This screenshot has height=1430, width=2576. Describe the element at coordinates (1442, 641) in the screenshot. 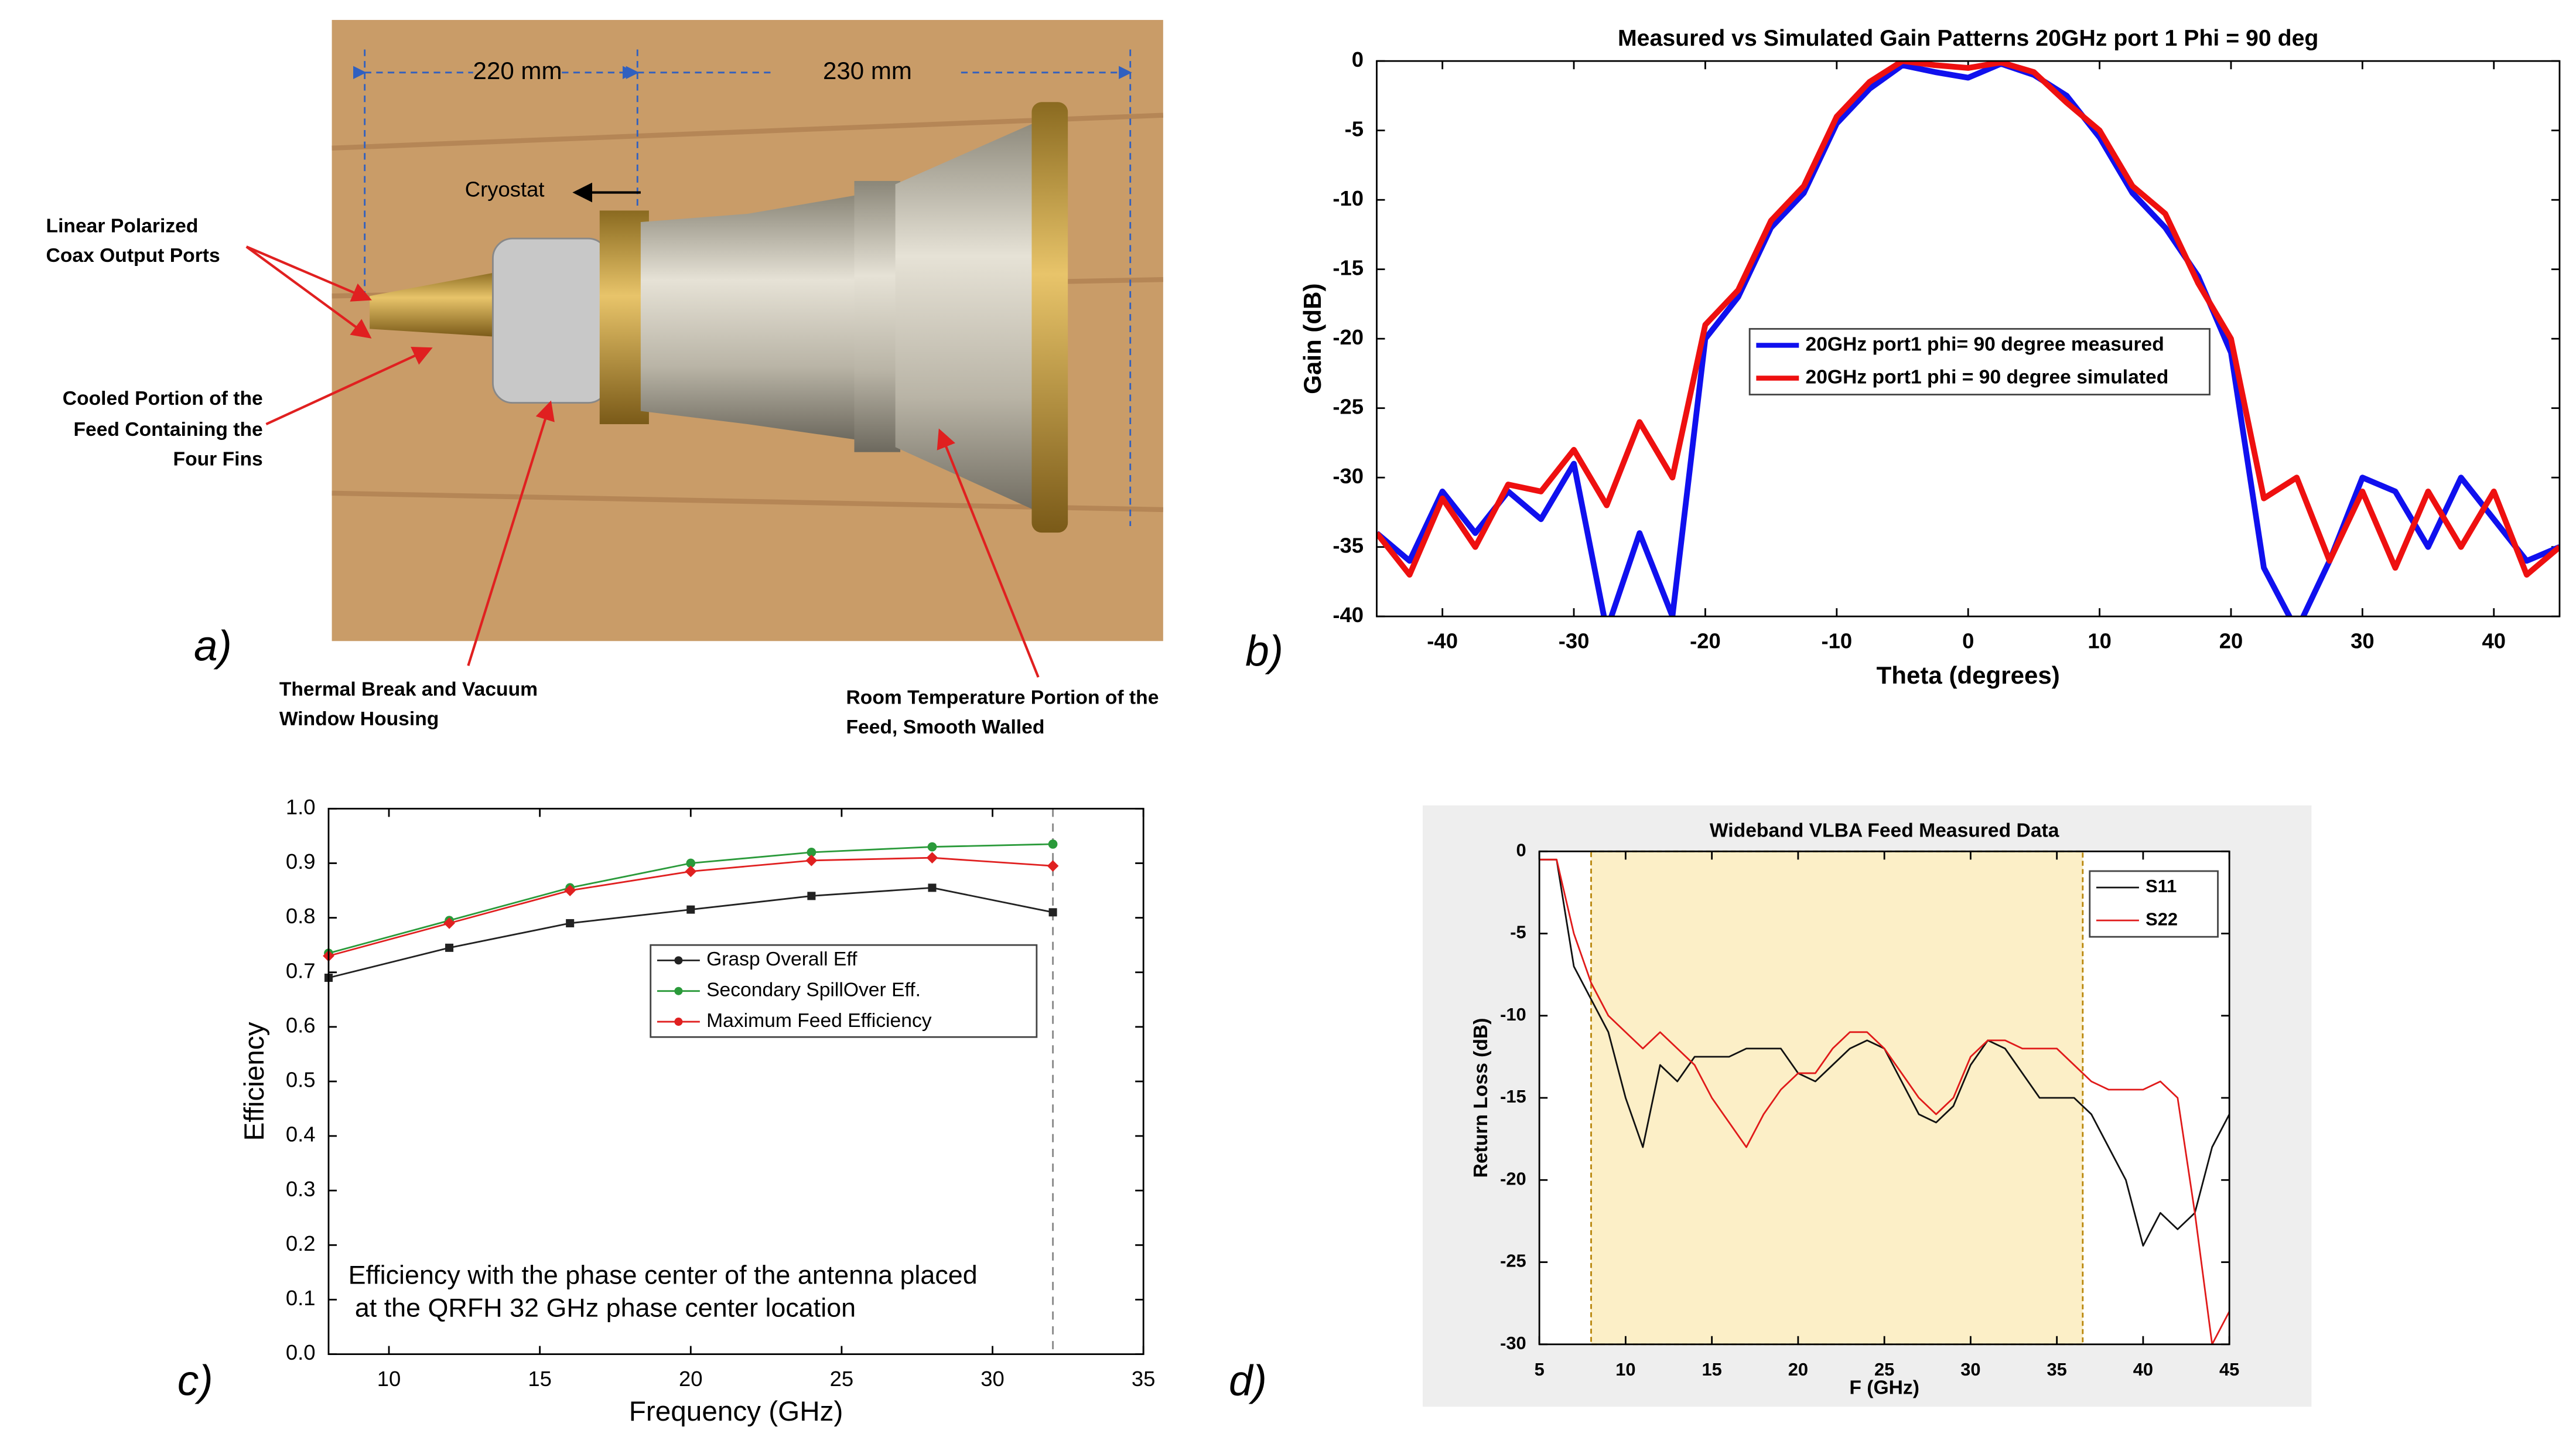

I see `x-tick-label: -40` at that location.